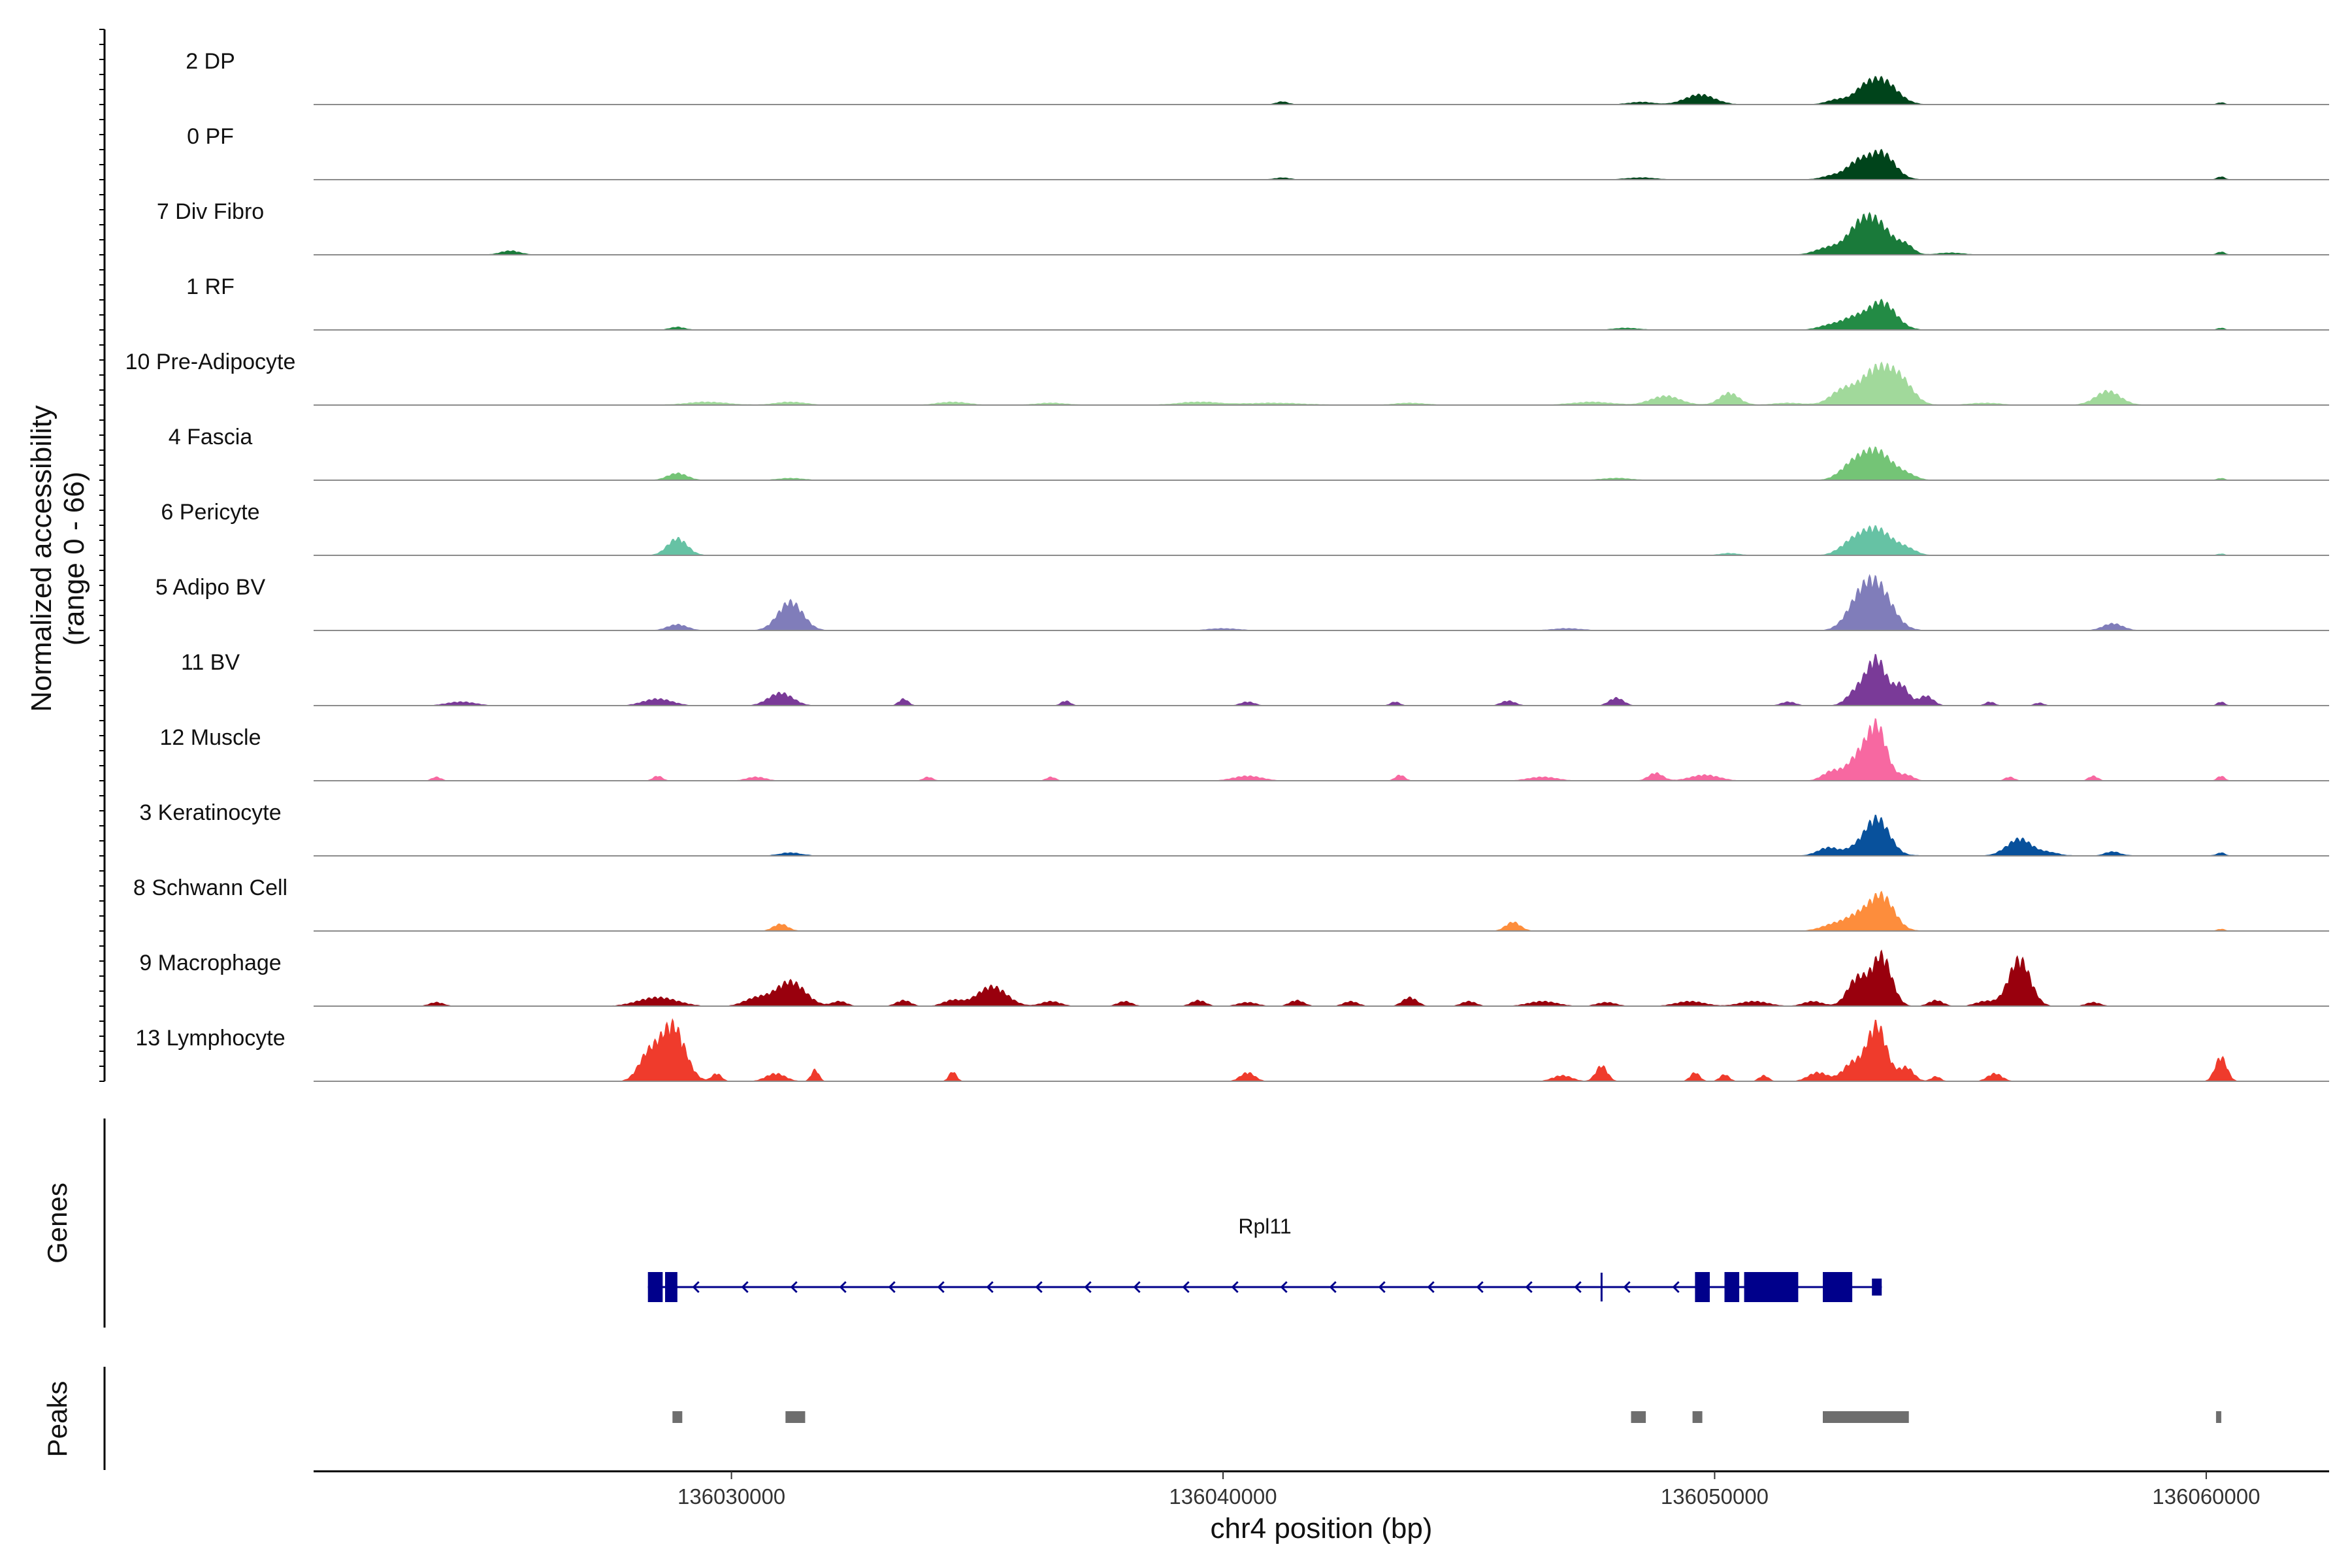  I want to click on peaks-panel-title: Peaks, so click(57, 1419).